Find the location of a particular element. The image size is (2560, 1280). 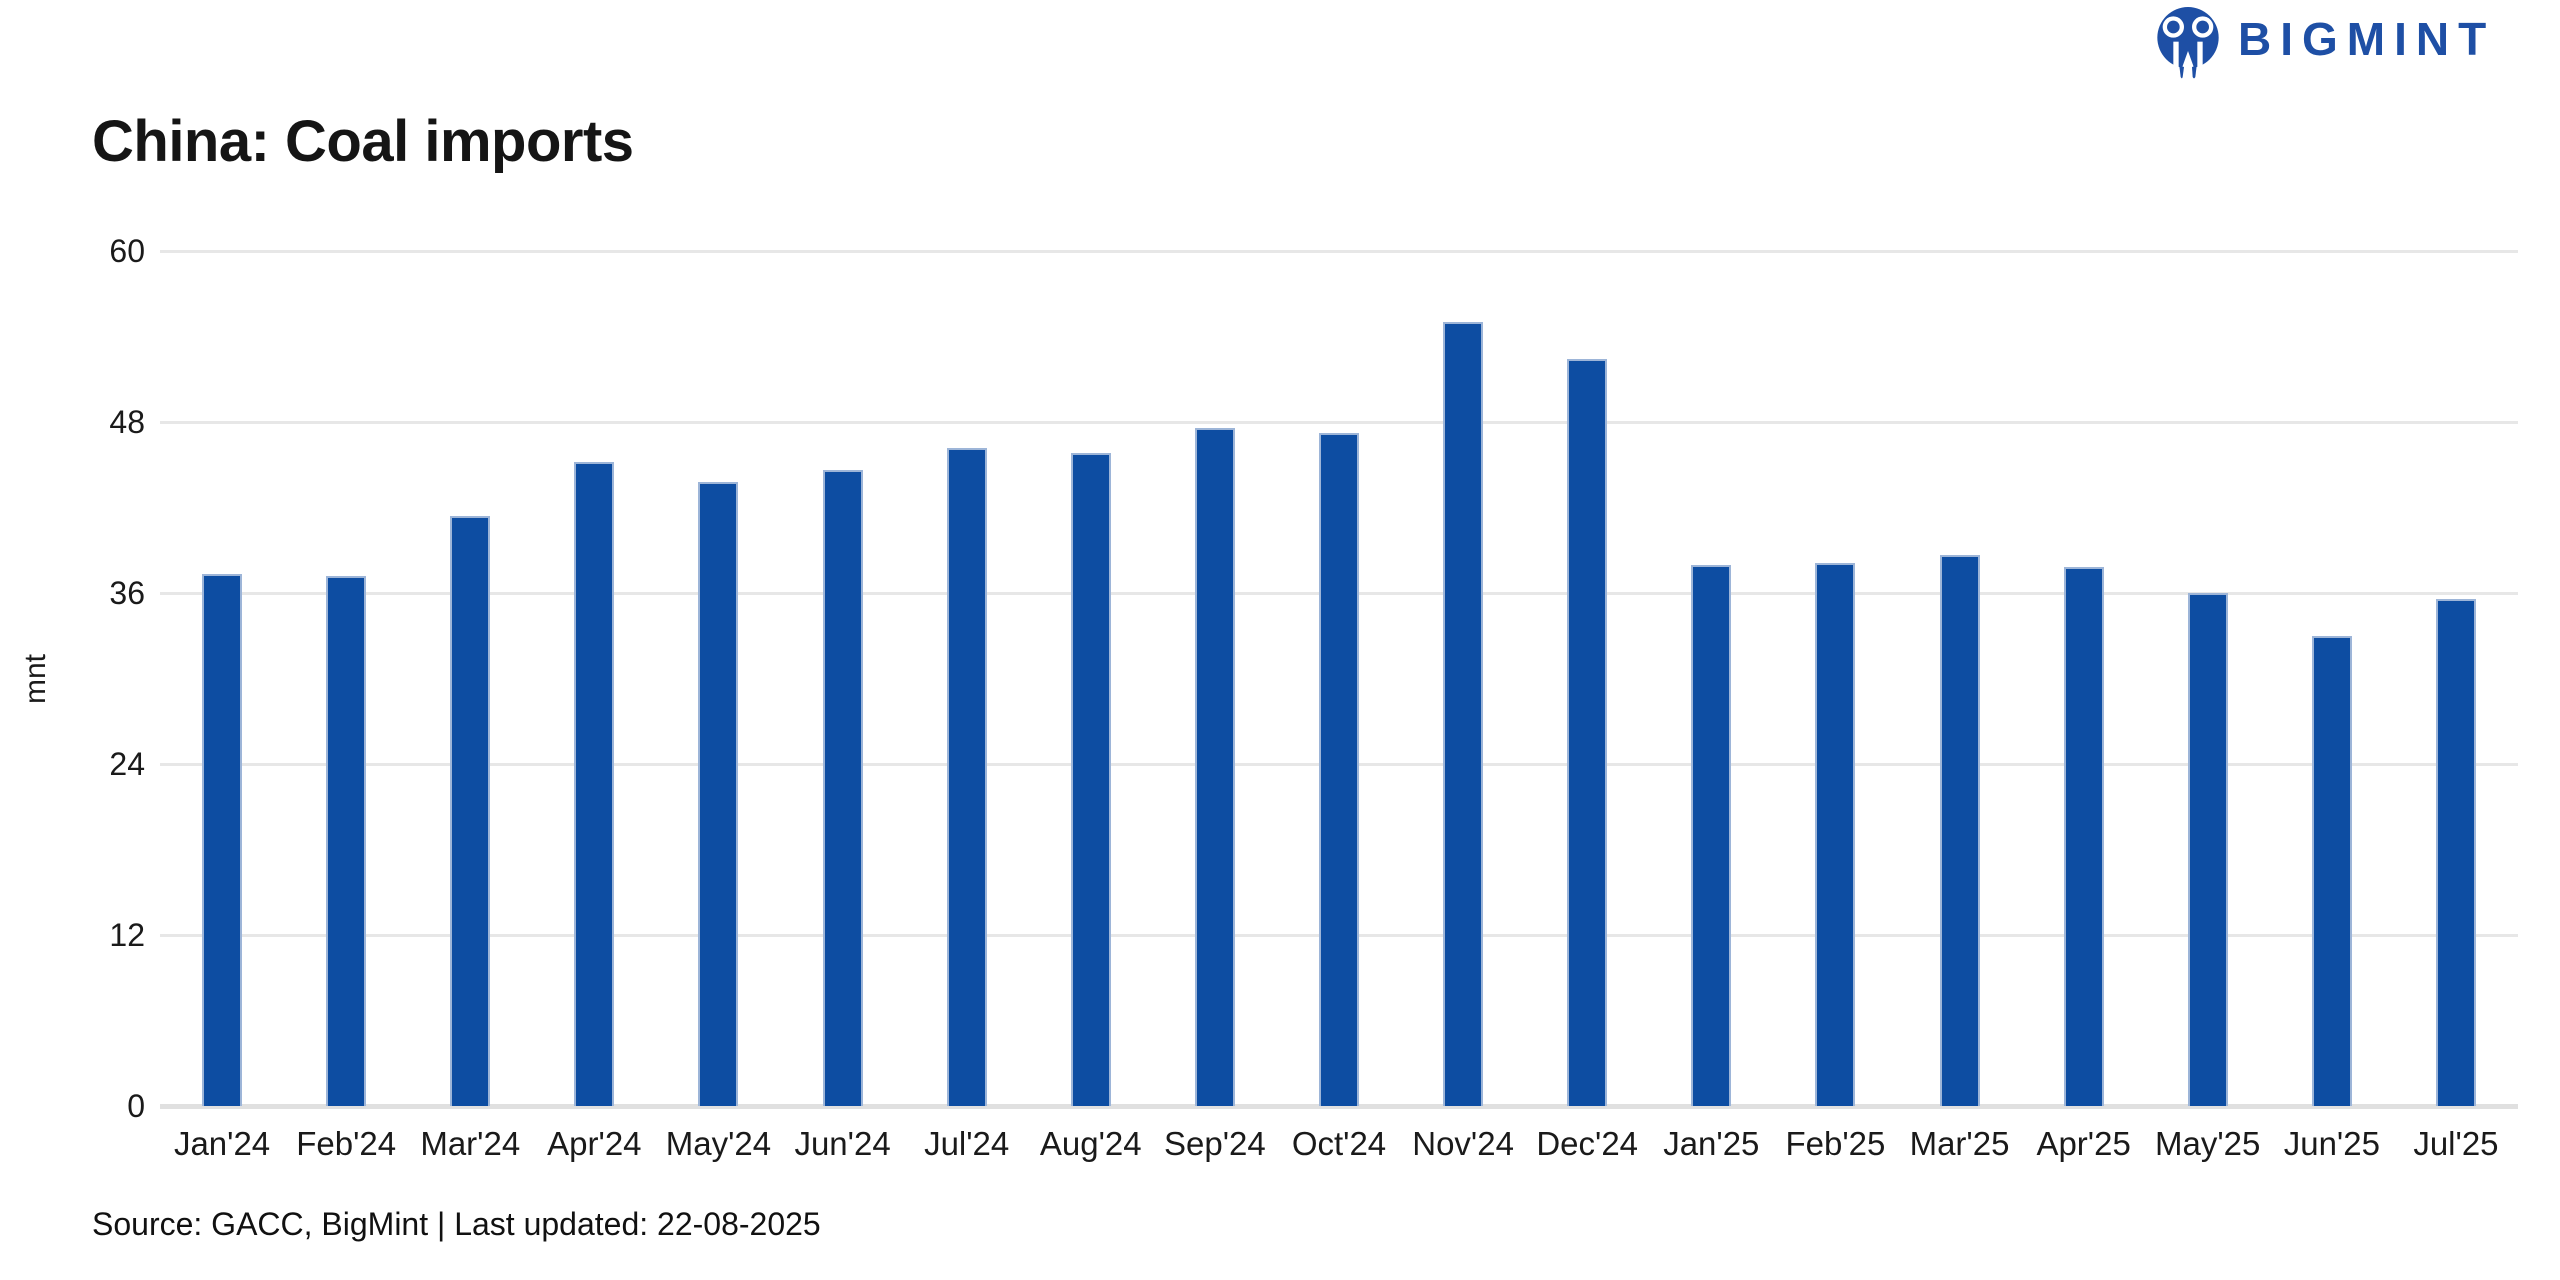

x-tick-label-Nov-24: Nov'24 is located at coordinates (1463, 1143).